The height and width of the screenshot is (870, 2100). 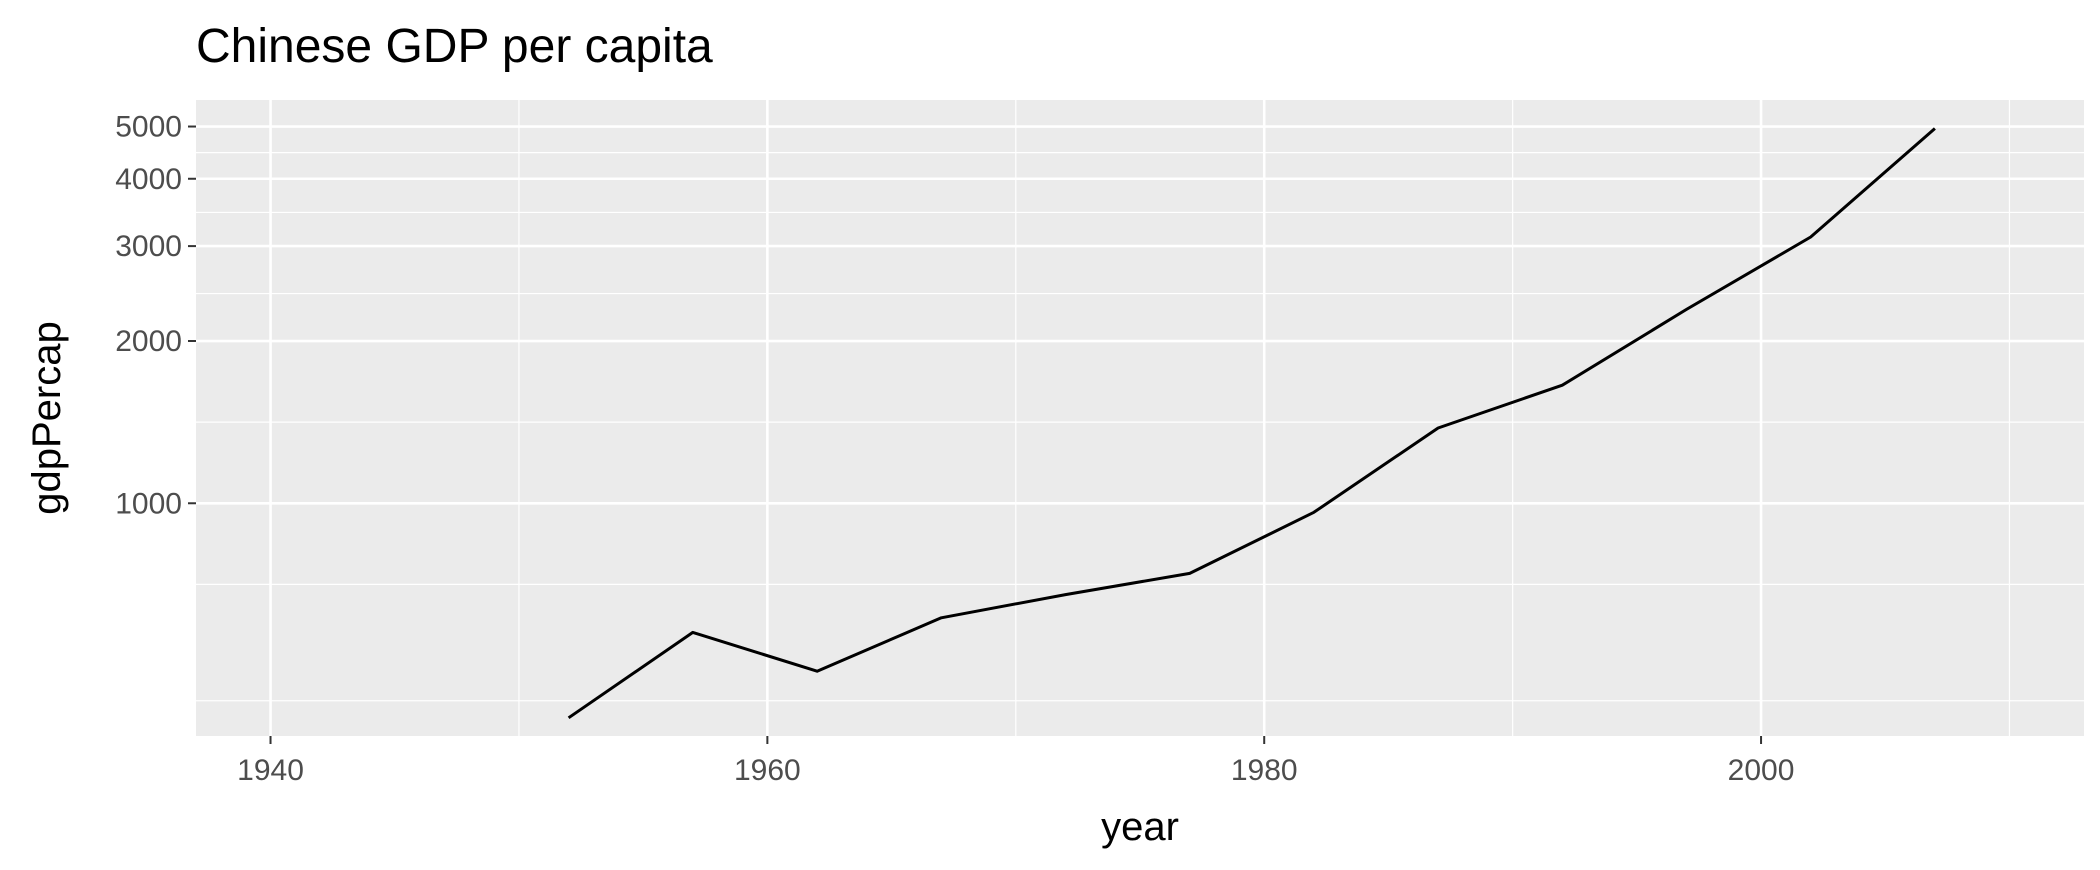 I want to click on y-tick-label: 5000, so click(x=148, y=127).